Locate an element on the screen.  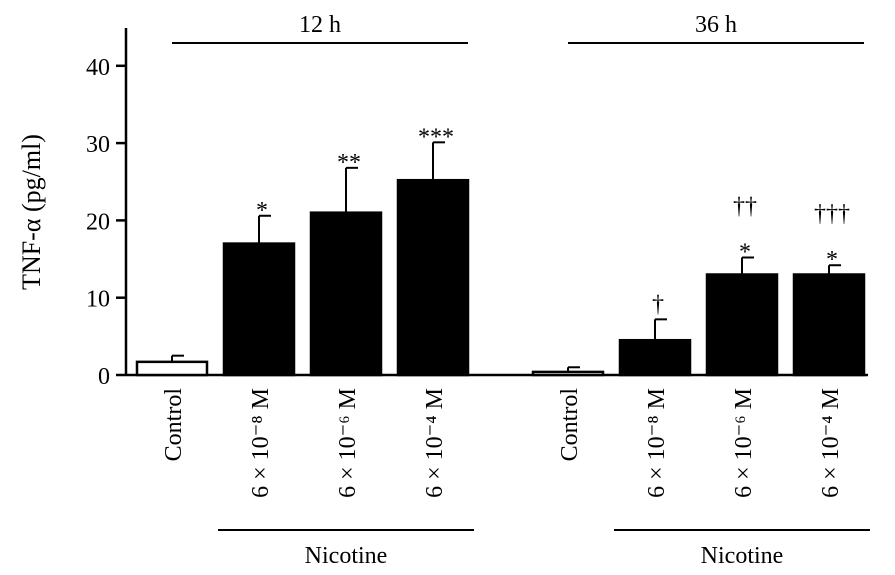
group-label: 12 h is located at coordinates (320, 25).